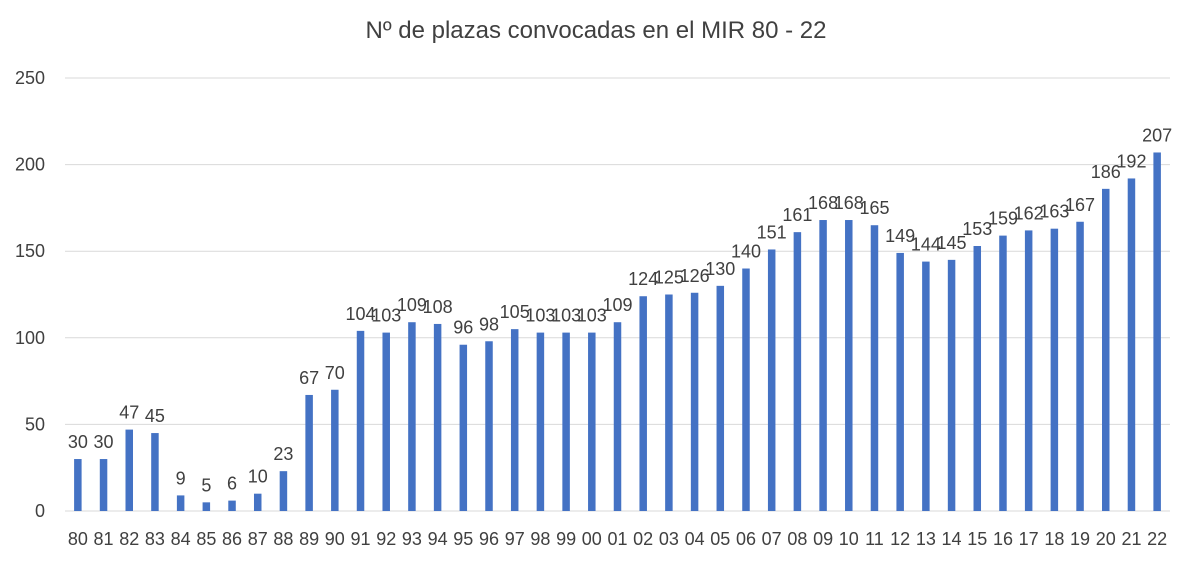 Image resolution: width=1193 pixels, height=568 pixels. Describe the element at coordinates (206, 485) in the screenshot. I see `data-label: 5` at that location.